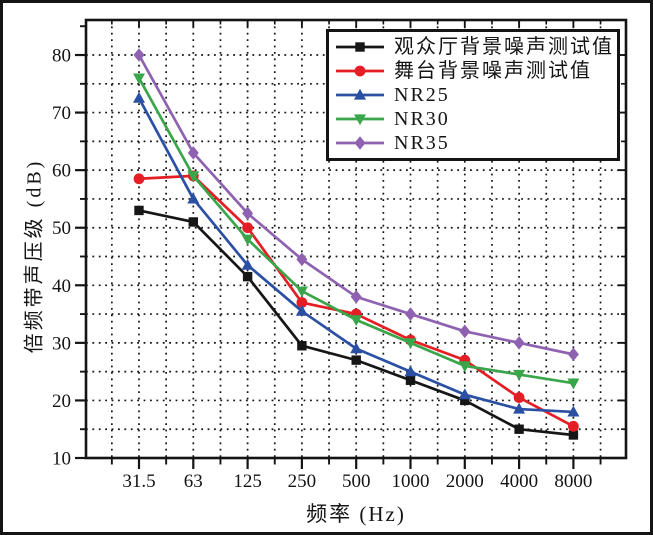 The height and width of the screenshot is (535, 653). I want to click on y-tick-label: 60, so click(61, 171).